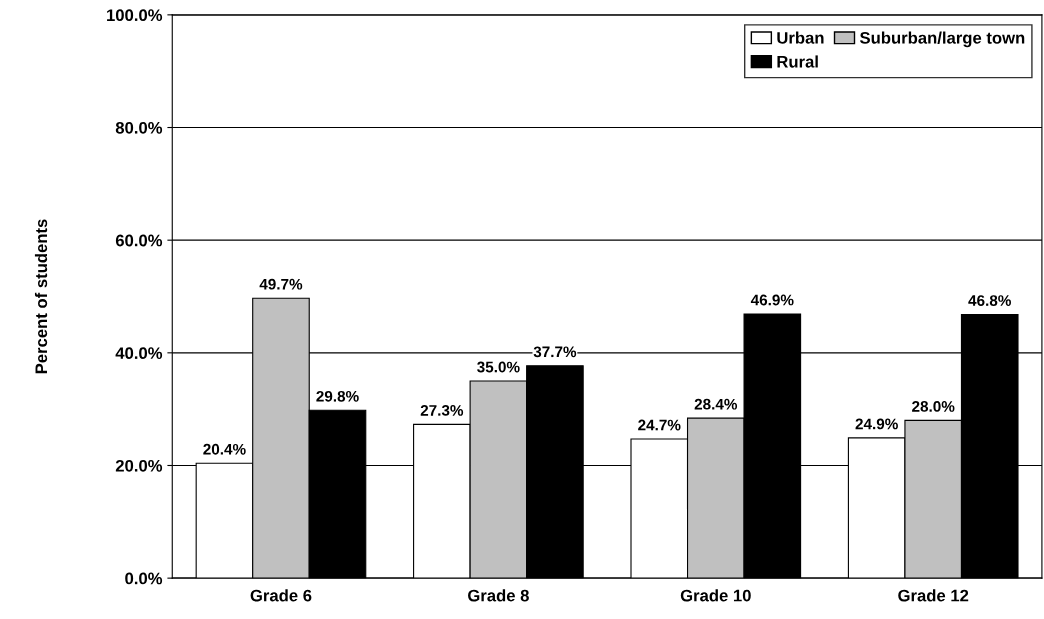 The image size is (1044, 619). What do you see at coordinates (41, 296) in the screenshot?
I see `y-axis-title: Percent of students` at bounding box center [41, 296].